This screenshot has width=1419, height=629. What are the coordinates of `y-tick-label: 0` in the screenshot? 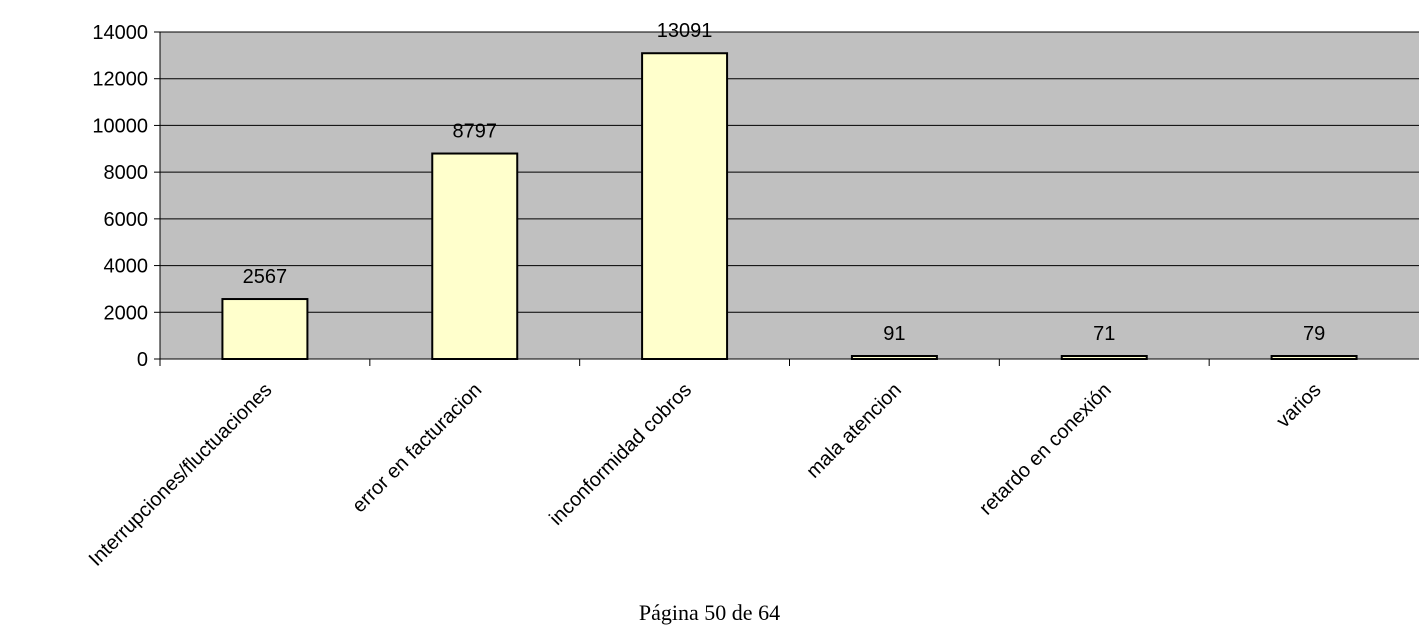 It's located at (142, 360).